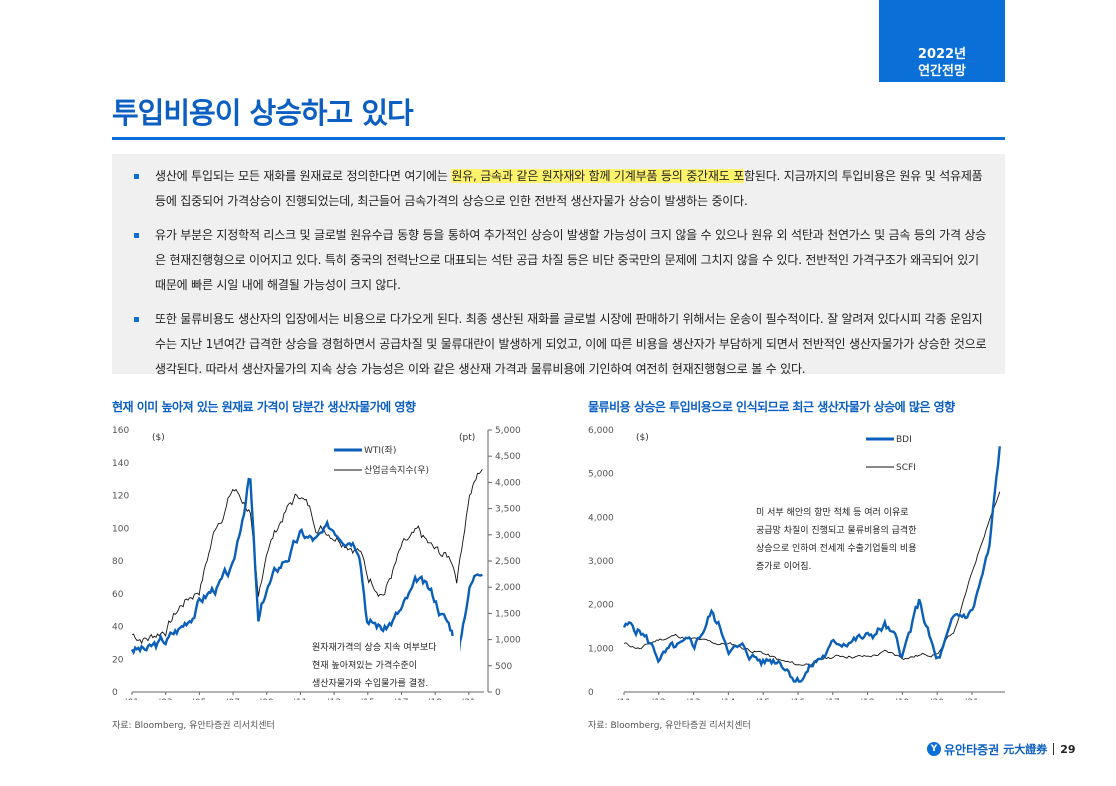  I want to click on right-unit-label: (pt), so click(467, 438).